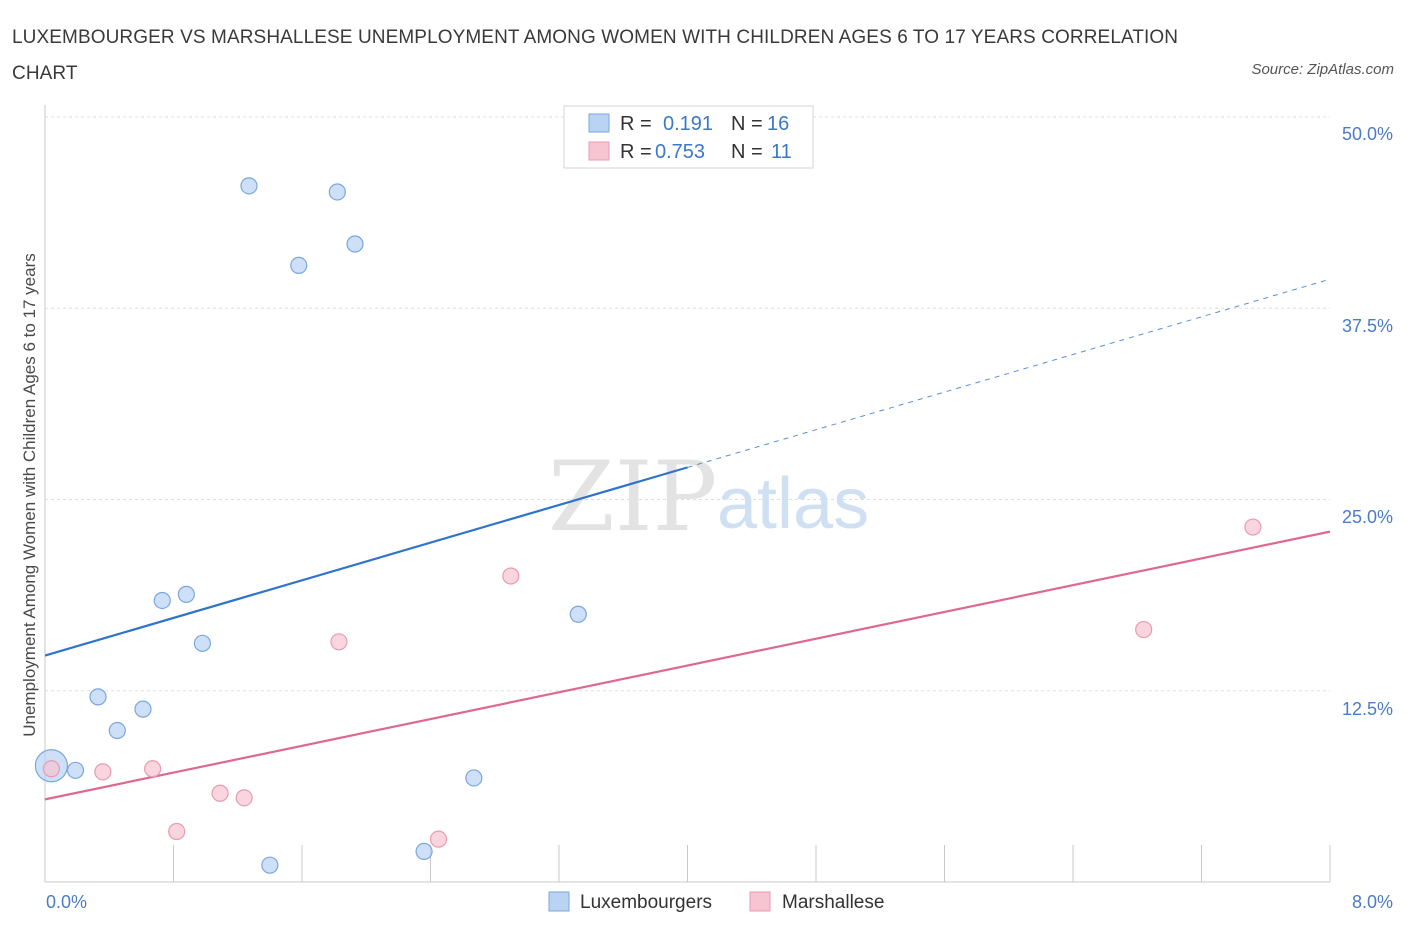 This screenshot has height=930, width=1406. I want to click on trend-line-luxembourgers-extension, so click(1009, 373).